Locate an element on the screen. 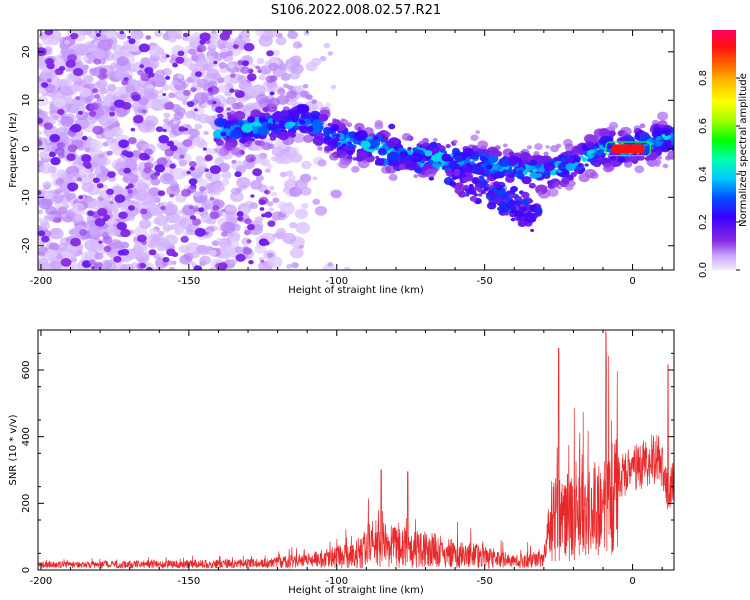 Image resolution: width=750 pixels, height=600 pixels. snr-x-label: Height of straight line (km) is located at coordinates (356, 590).